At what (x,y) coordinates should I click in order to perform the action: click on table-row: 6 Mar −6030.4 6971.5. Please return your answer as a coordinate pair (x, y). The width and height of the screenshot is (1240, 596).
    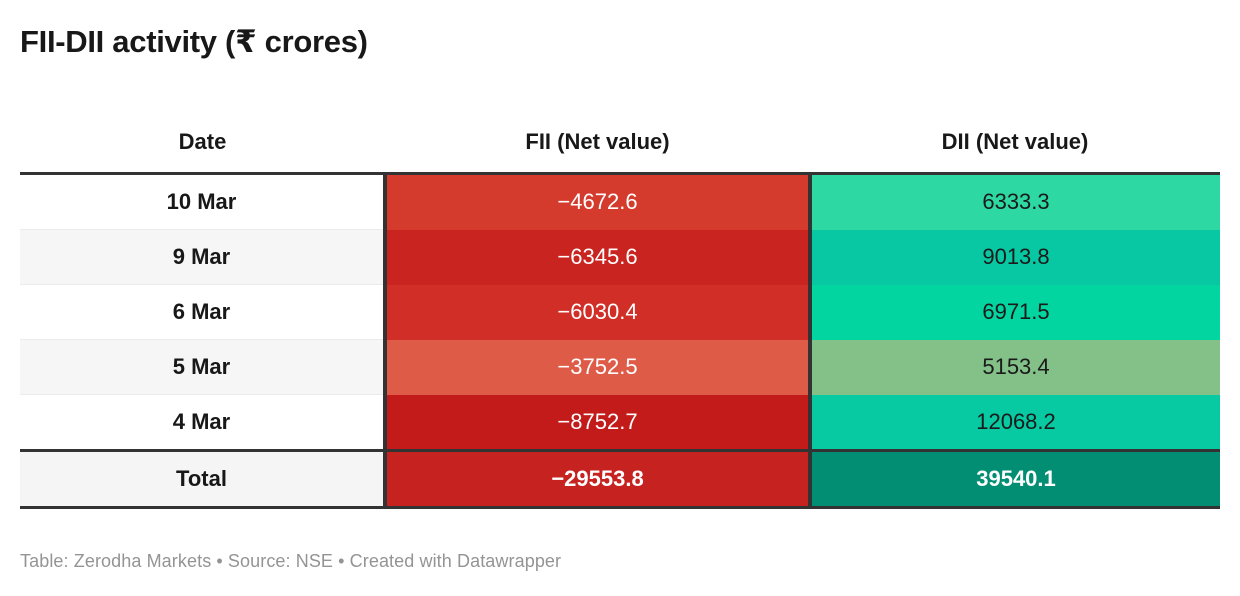
    Looking at the image, I should click on (620, 312).